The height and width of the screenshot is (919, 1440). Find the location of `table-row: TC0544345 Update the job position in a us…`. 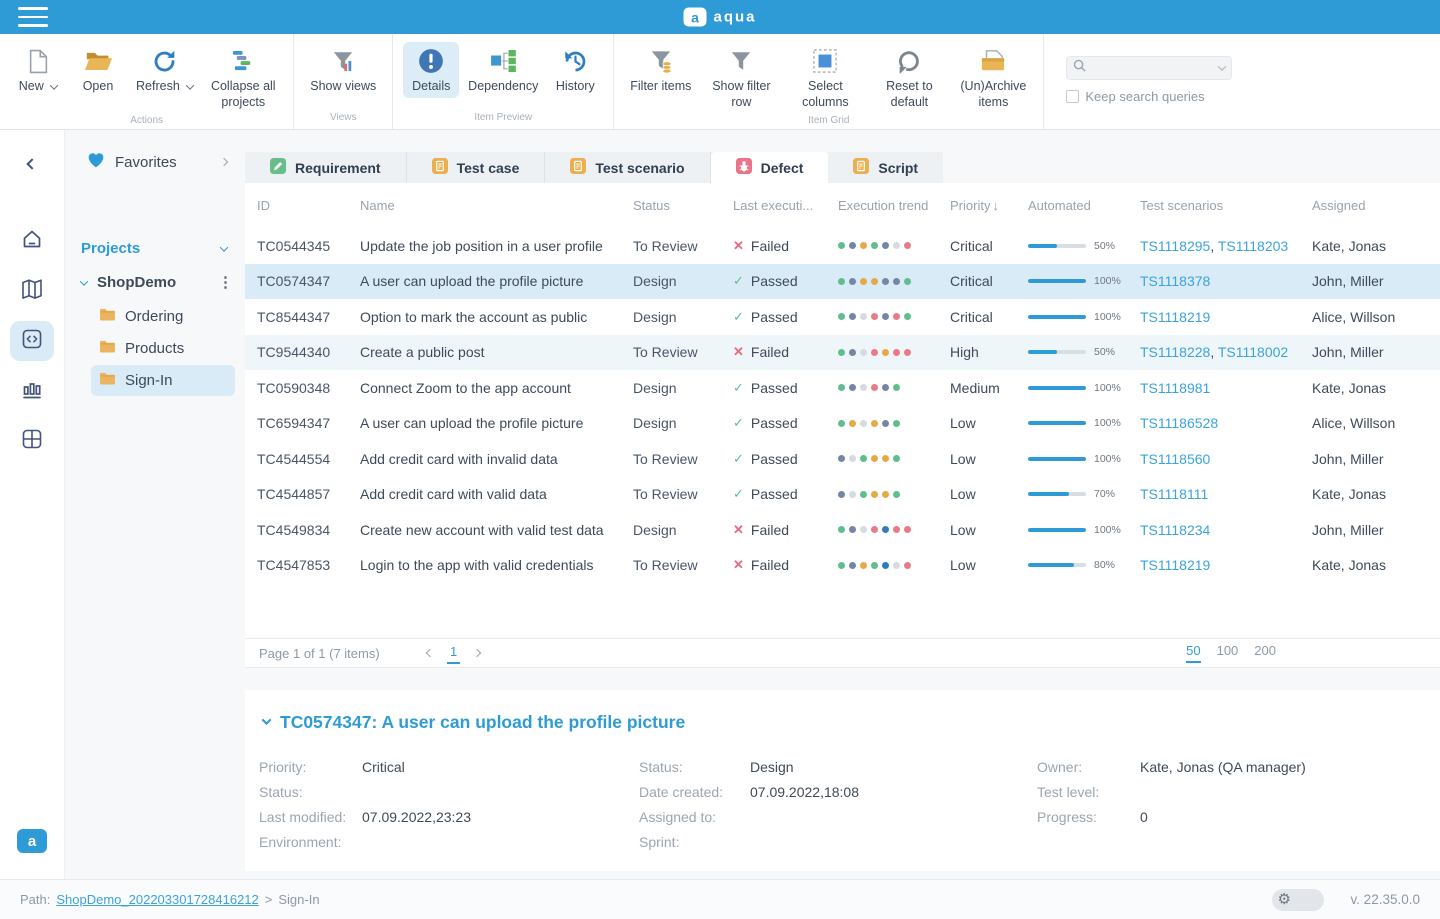

table-row: TC0544345 Update the job position in a us… is located at coordinates (842, 246).